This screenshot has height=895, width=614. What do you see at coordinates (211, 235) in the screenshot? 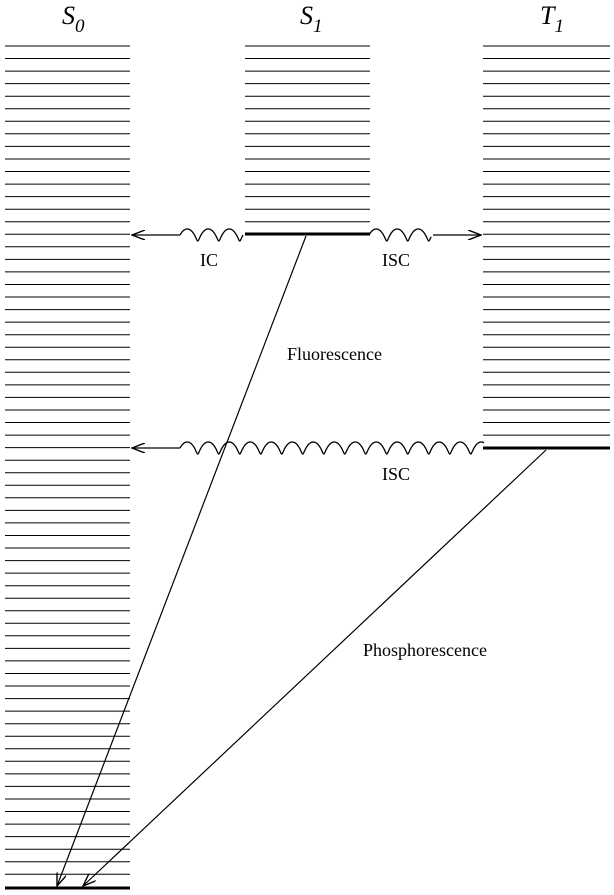
I see `ic-wavy-line` at bounding box center [211, 235].